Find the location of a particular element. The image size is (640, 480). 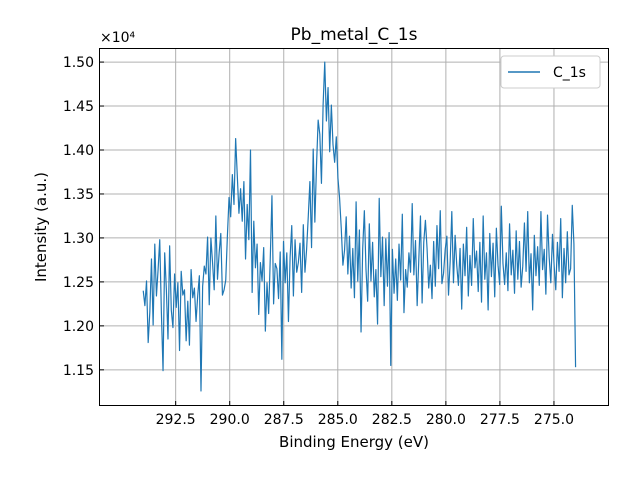

y-tick-label: 1.45 is located at coordinates (78, 107).